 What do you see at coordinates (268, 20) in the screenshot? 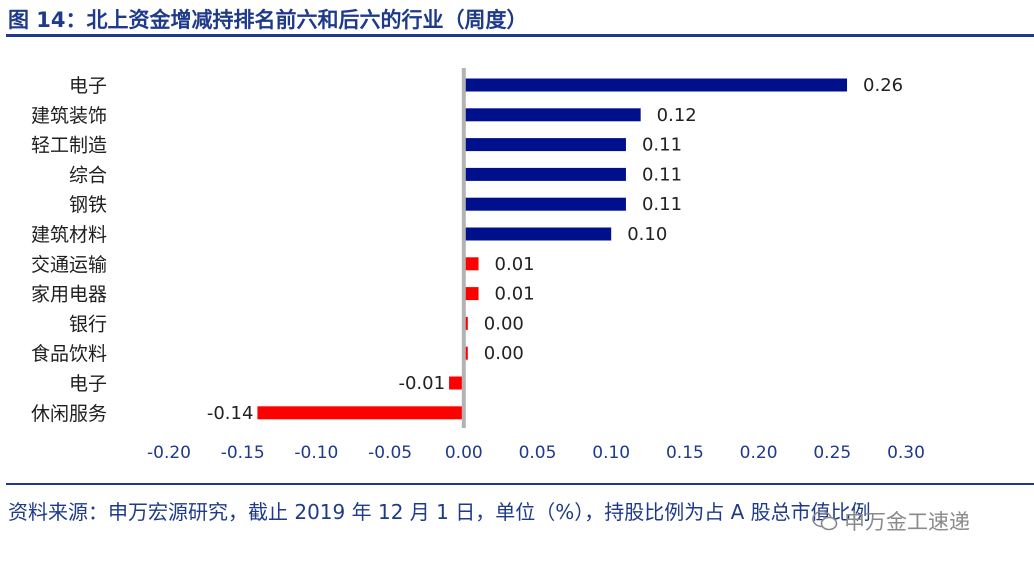
I see `figure-title: 图 14：北上资金增减持排名前六和后六的行业（周度）` at bounding box center [268, 20].